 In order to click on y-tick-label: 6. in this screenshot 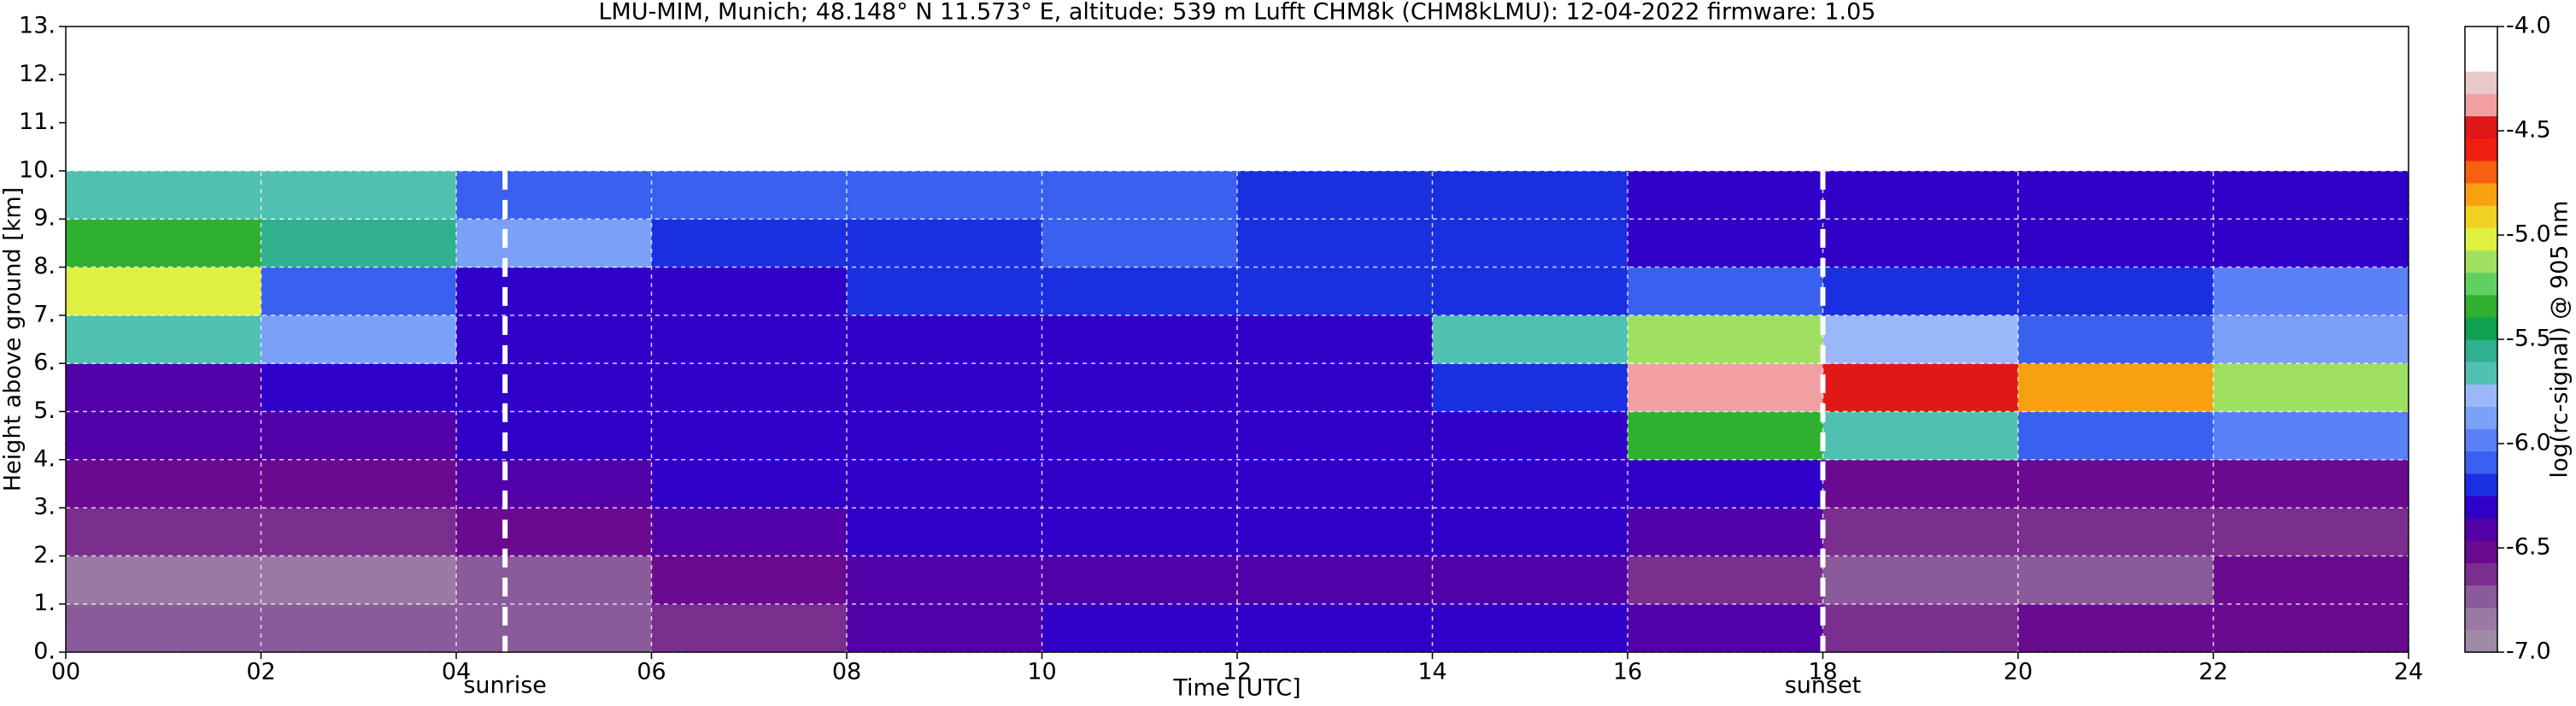, I will do `click(44, 363)`.